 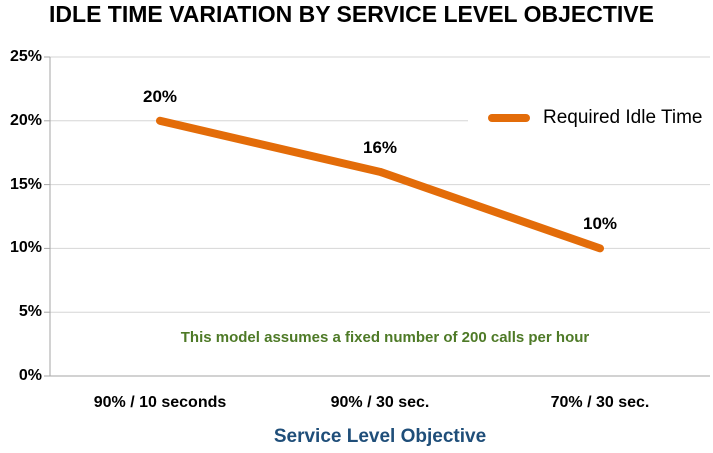 What do you see at coordinates (25, 120) in the screenshot?
I see `y-tick-label: 20%` at bounding box center [25, 120].